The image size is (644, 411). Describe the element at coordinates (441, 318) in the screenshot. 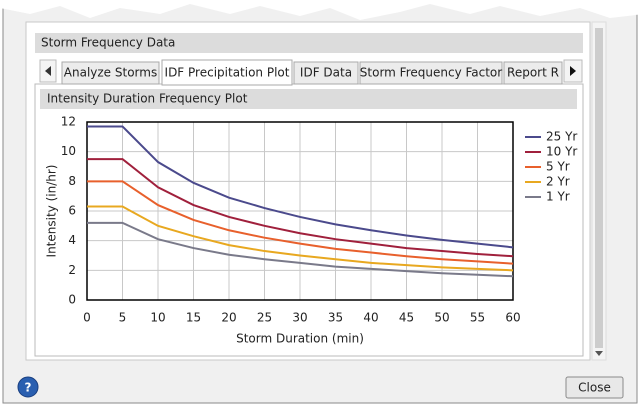

I see `x-tick-label: 50` at that location.